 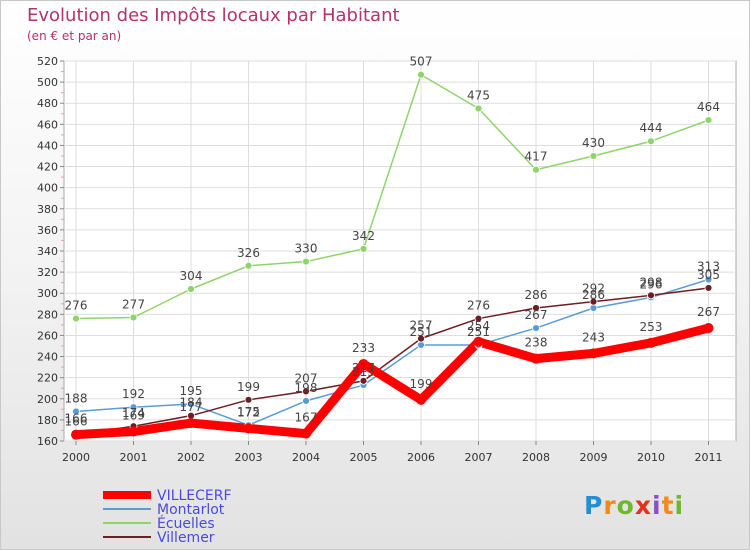 I want to click on x-tick-label: 2003, so click(x=249, y=457).